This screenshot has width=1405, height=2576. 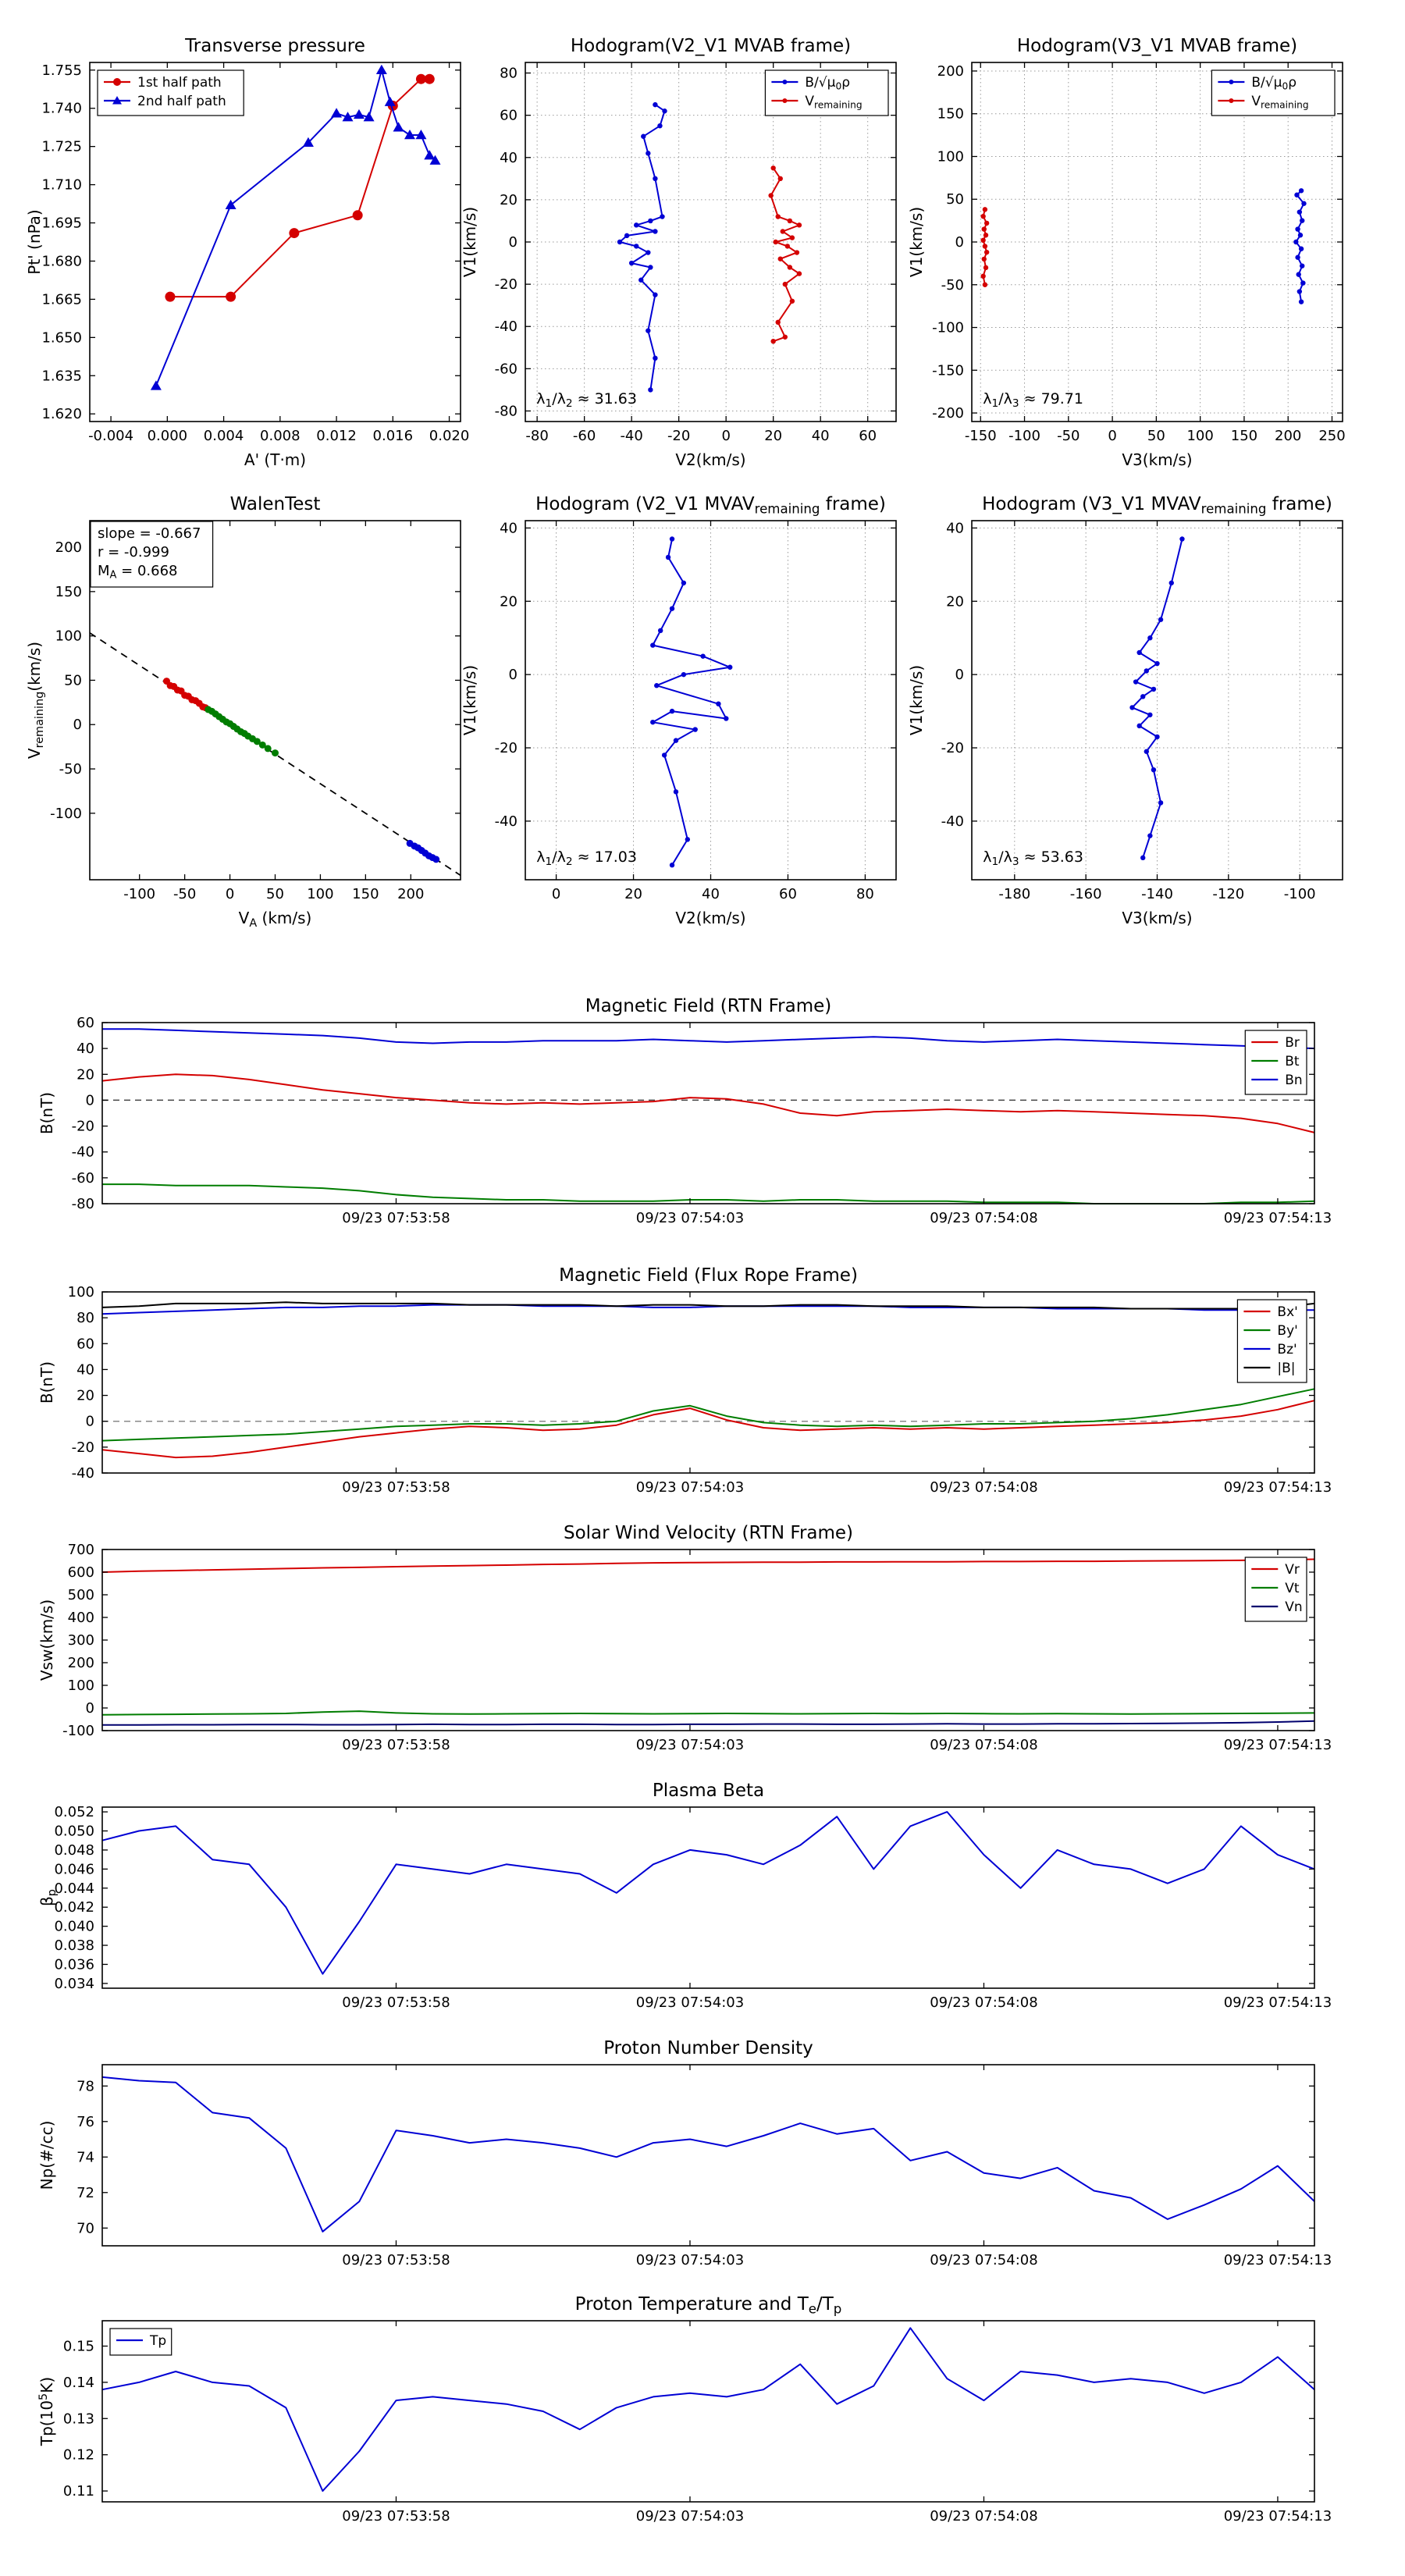 I want to click on legend-label: B/√μ0ρ, so click(x=827, y=83).